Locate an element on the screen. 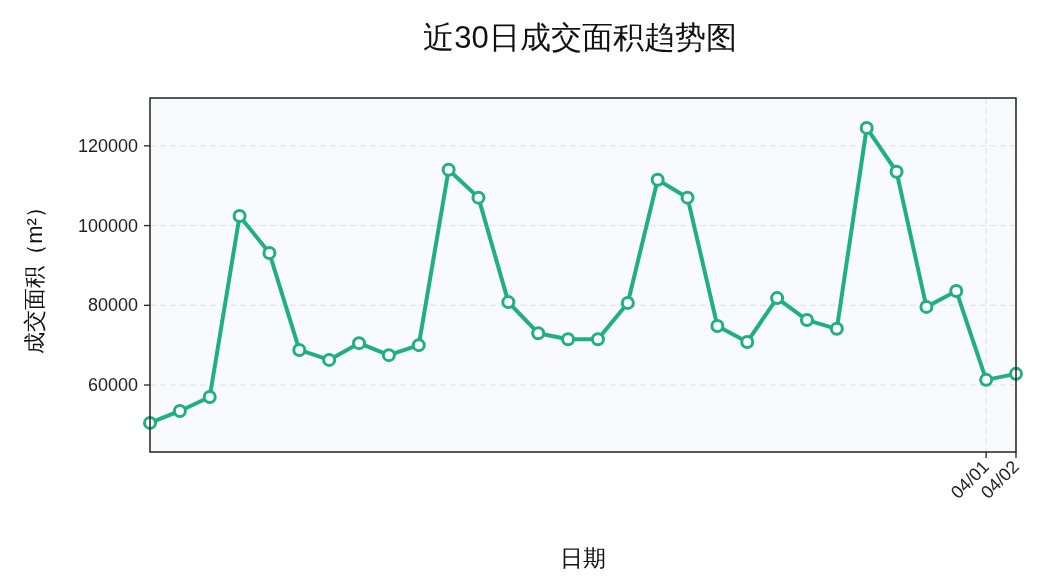  y-tick-label: 100000 is located at coordinates (107, 225).